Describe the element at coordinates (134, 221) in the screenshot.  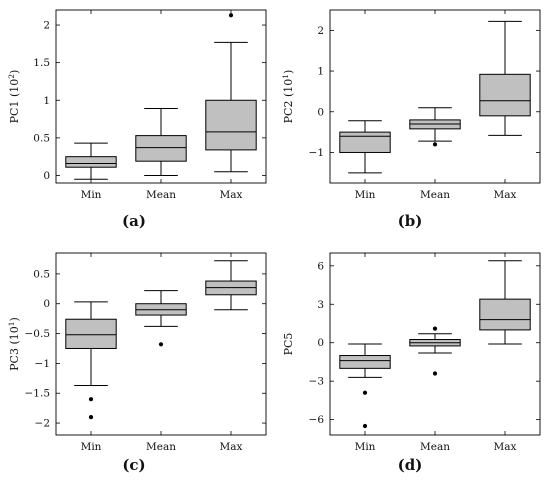
I see `panel-label: (a)` at that location.